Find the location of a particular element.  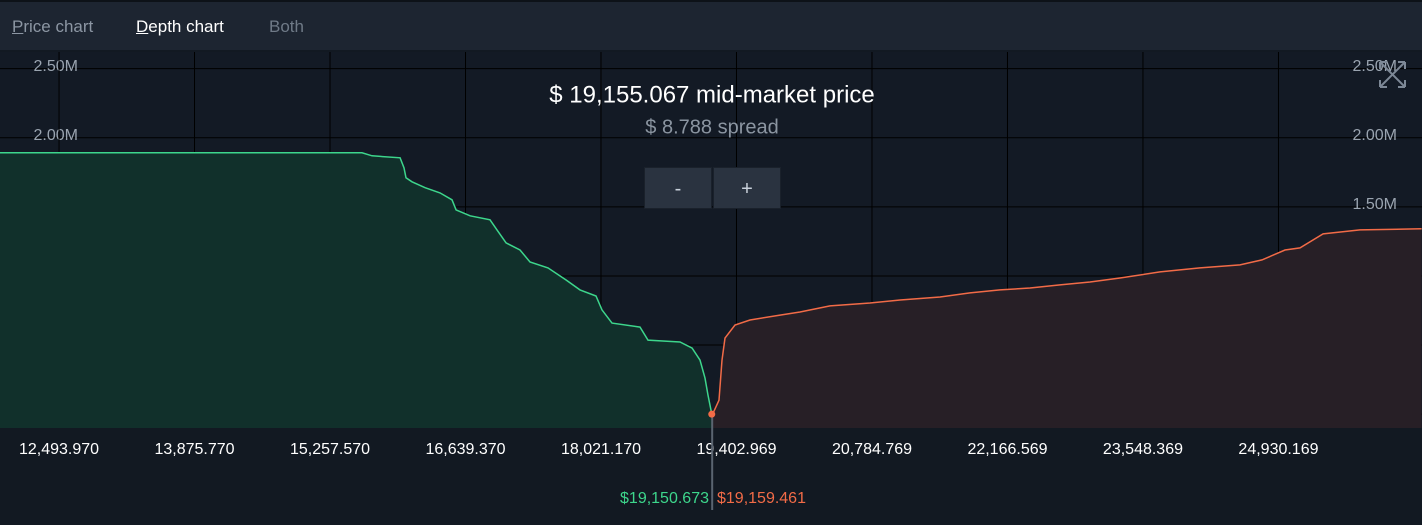

mid-price: $ 19,155.067 mid-market price is located at coordinates (712, 94).